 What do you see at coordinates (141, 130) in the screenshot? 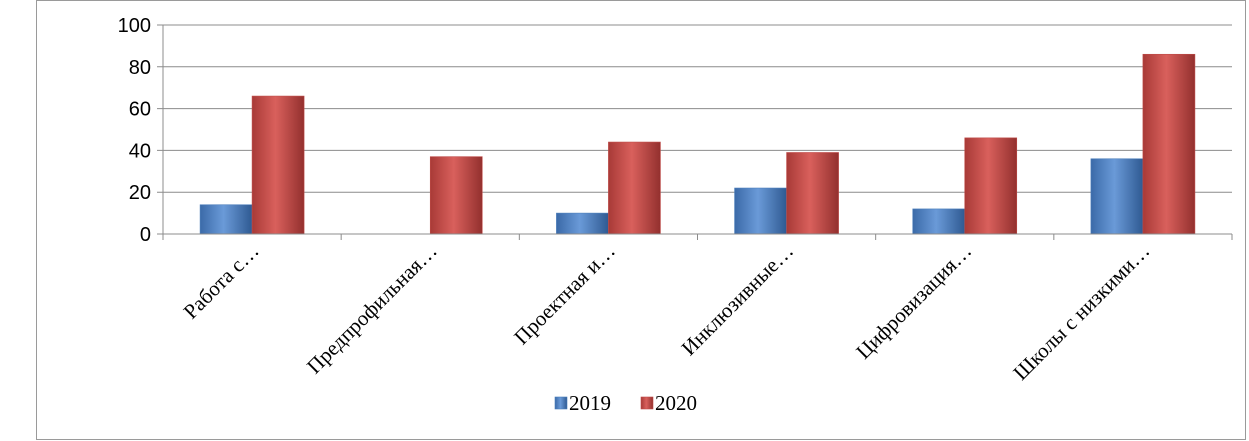
I see `y-axis: 0 20 40 60 80 100` at bounding box center [141, 130].